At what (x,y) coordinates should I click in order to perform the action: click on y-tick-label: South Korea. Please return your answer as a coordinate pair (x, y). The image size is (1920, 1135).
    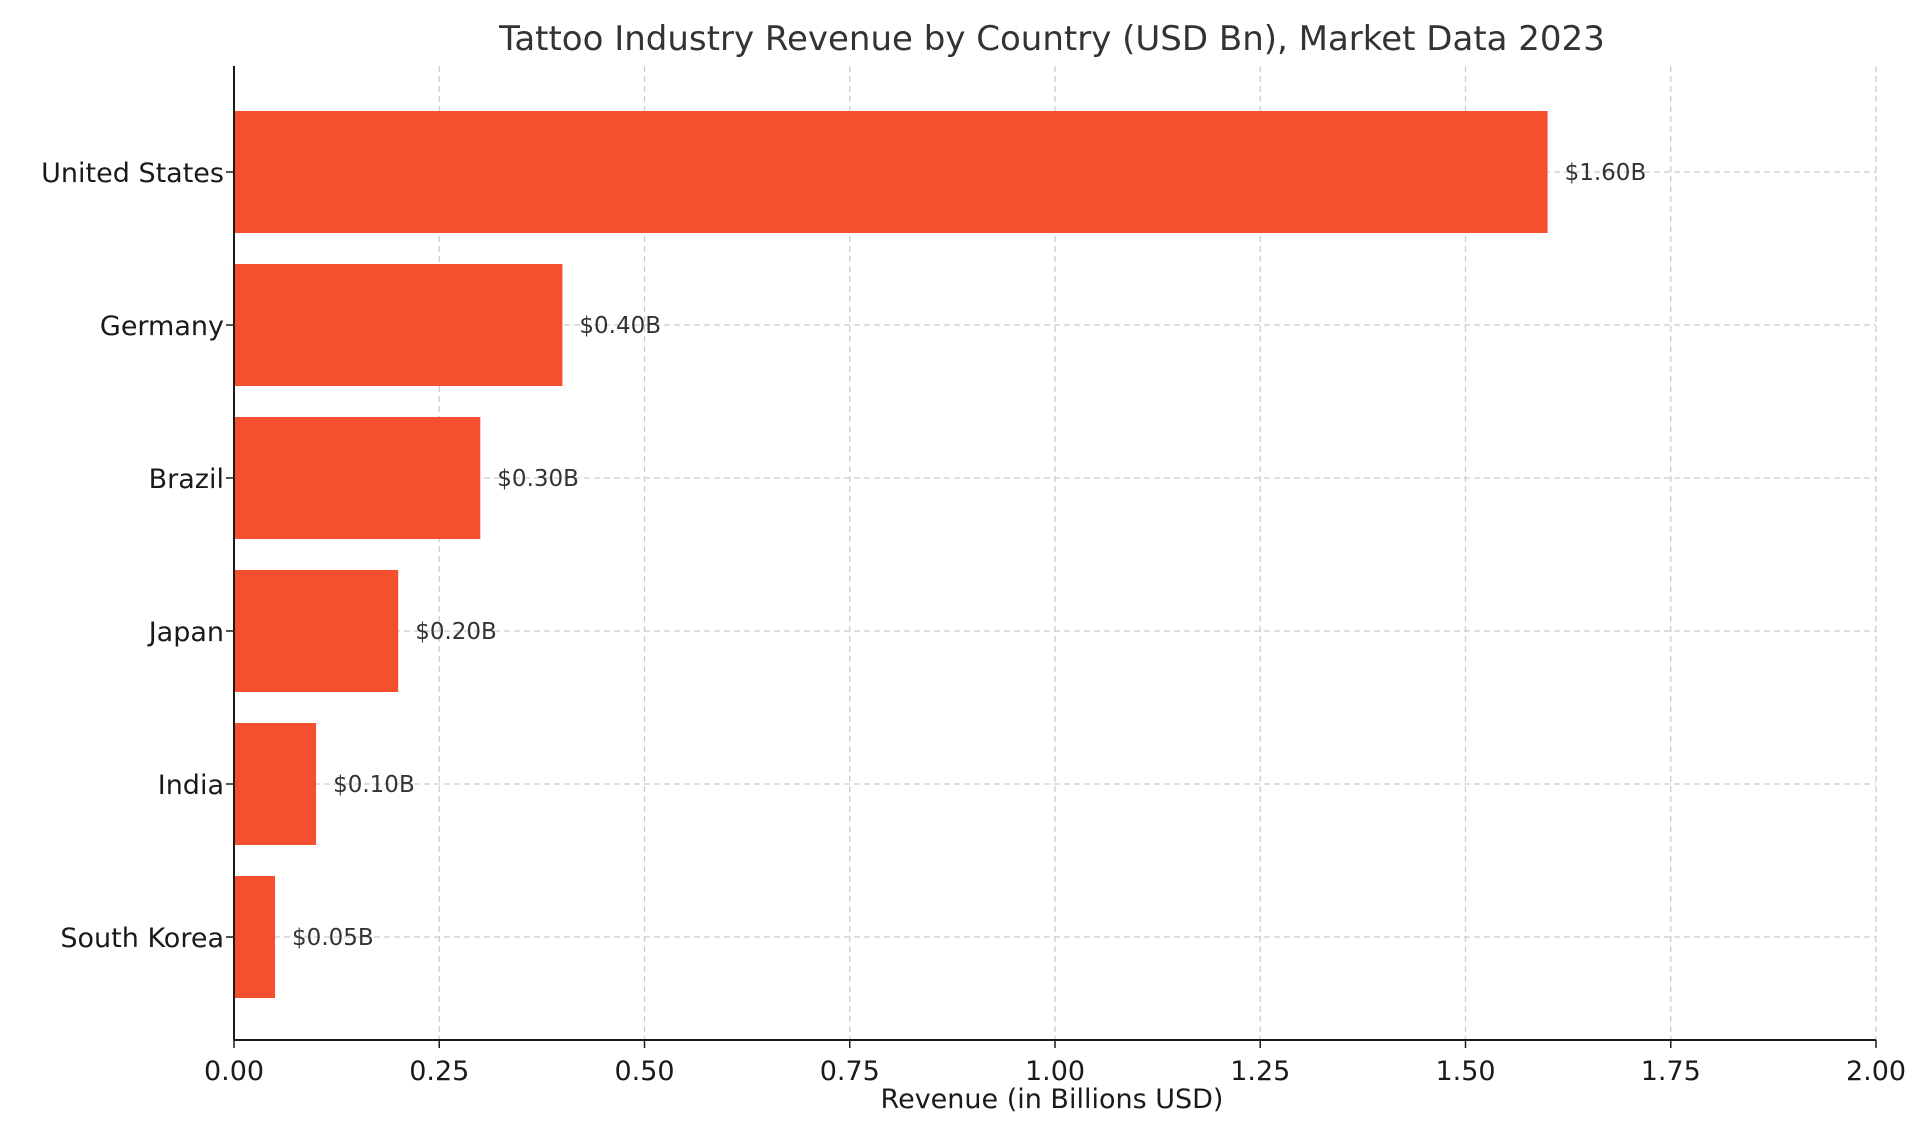
    Looking at the image, I should click on (142, 938).